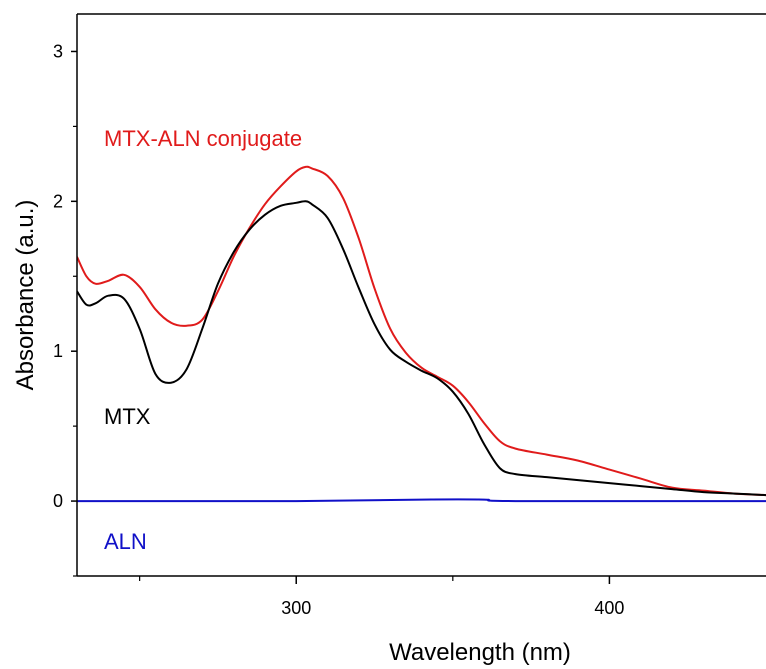 The height and width of the screenshot is (669, 766). What do you see at coordinates (609, 608) in the screenshot?
I see `x-tick-label: 400` at bounding box center [609, 608].